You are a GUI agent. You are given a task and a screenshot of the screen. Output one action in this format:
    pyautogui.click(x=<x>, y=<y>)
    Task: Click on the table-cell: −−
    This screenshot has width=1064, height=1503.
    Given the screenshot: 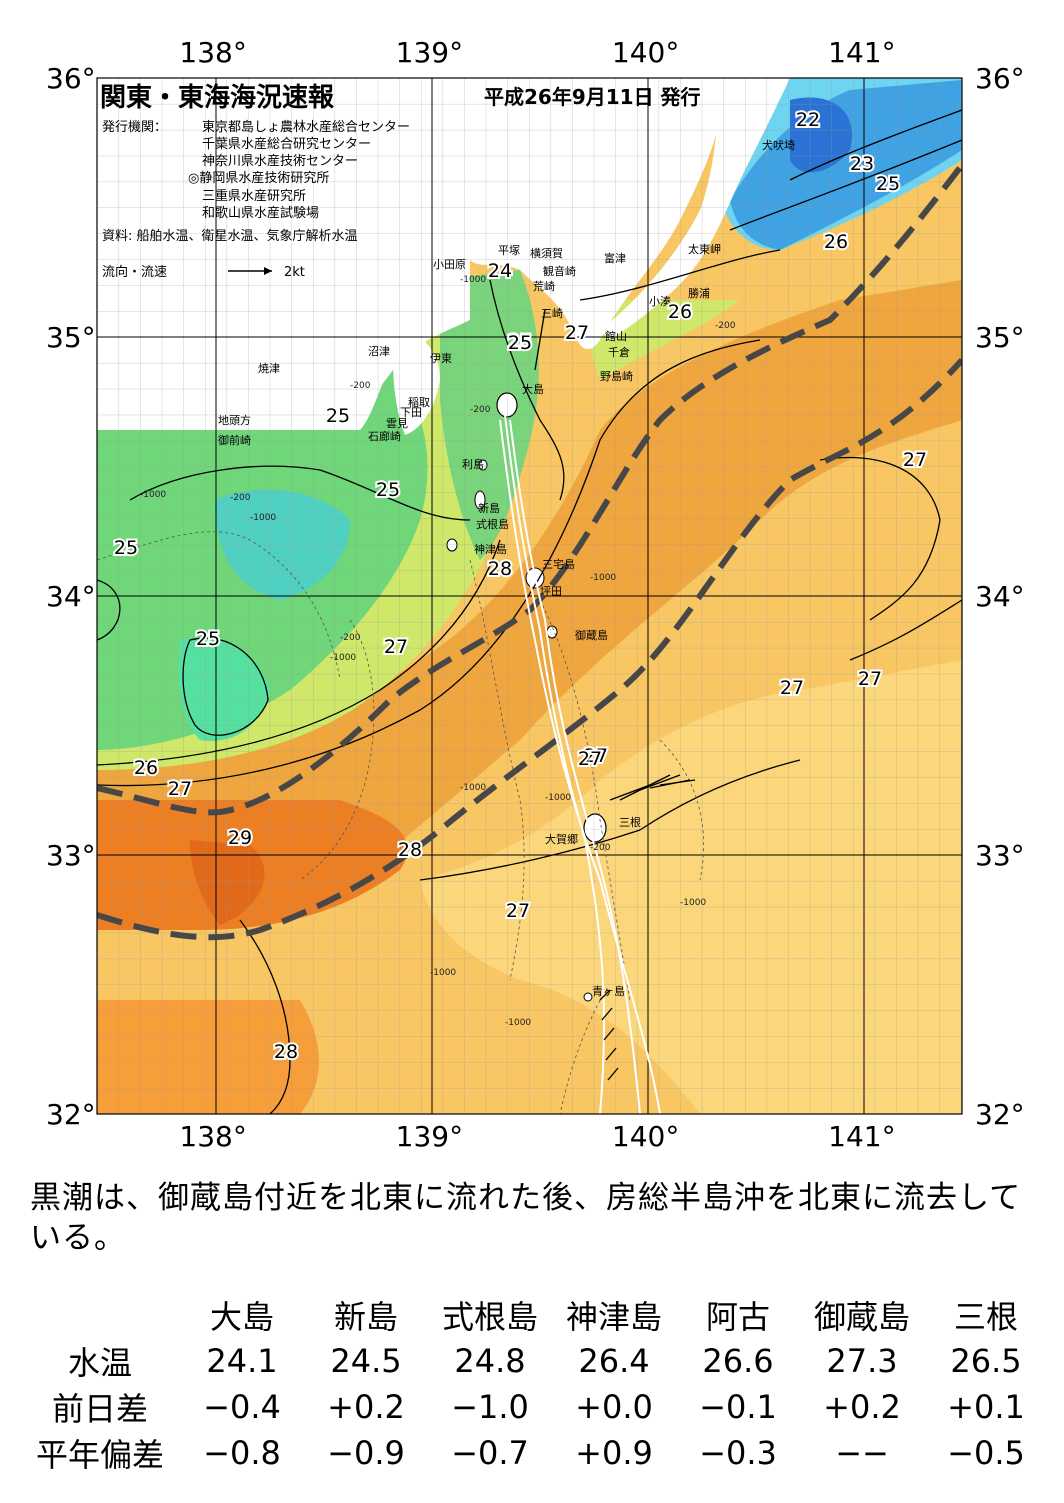 What is the action you would take?
    pyautogui.click(x=862, y=1453)
    